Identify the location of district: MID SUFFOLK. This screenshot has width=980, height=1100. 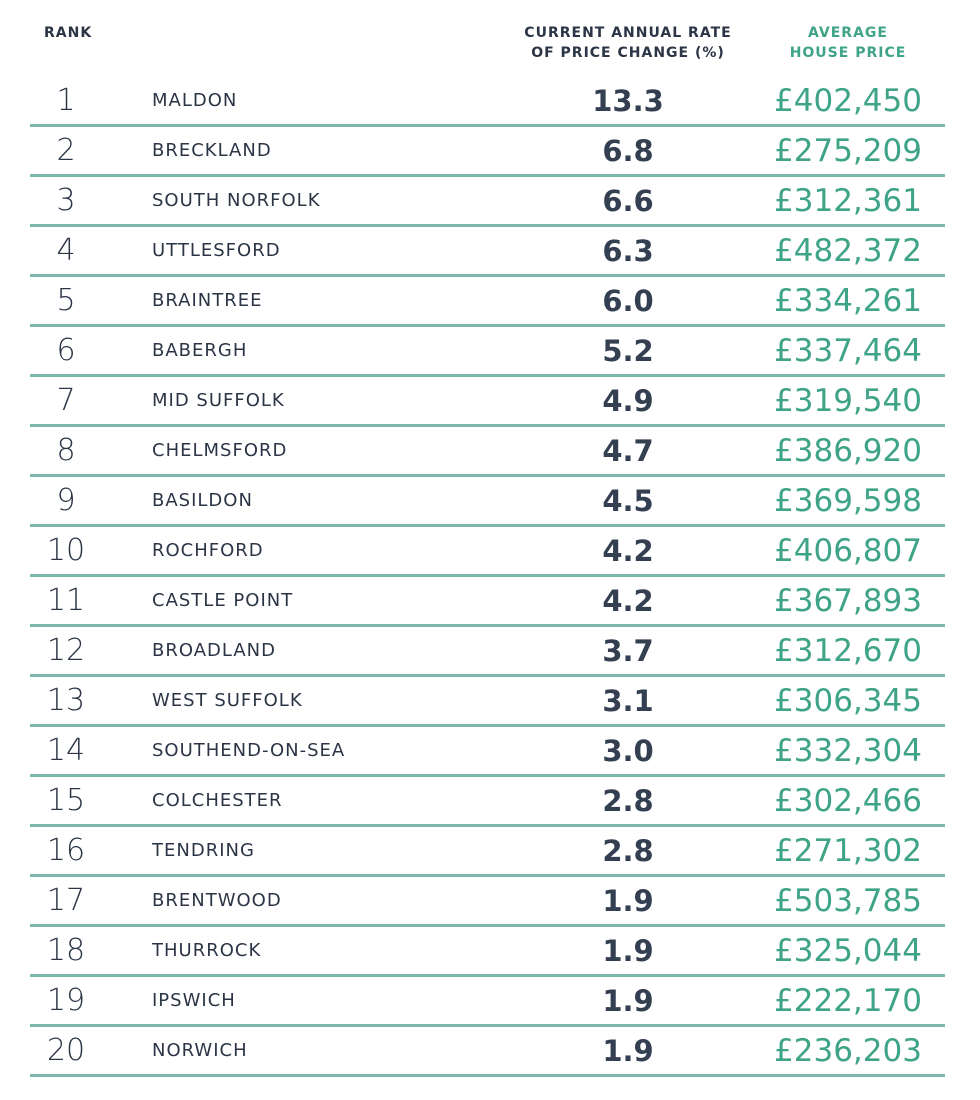
(218, 400).